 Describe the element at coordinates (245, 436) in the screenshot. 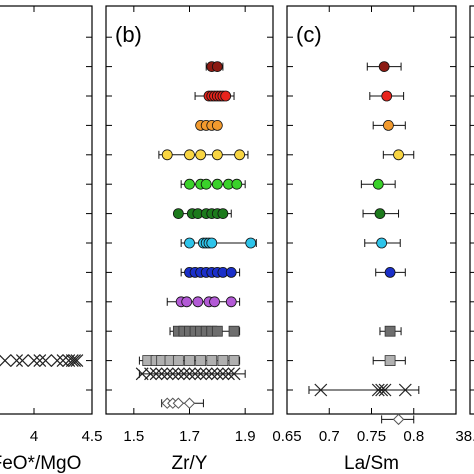

I see `x-tick-label: 1.9` at that location.